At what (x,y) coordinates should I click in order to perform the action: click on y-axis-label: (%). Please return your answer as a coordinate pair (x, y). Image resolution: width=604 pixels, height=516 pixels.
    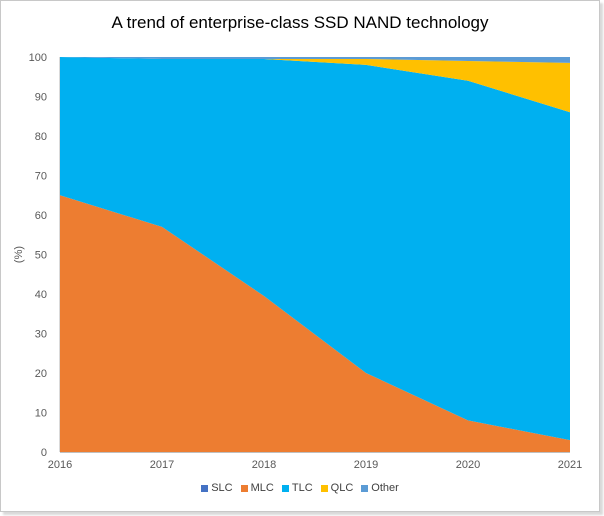
    Looking at the image, I should click on (19, 254).